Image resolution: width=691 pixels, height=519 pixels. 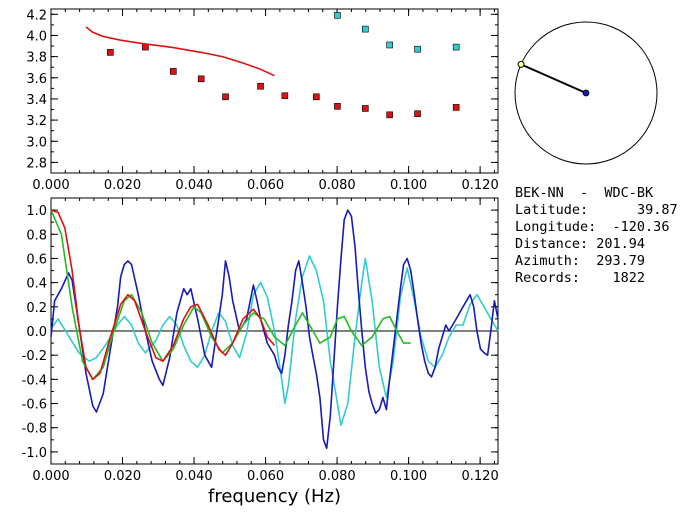 I want to click on info-row-distance: Distance: 201.94, so click(x=596, y=244).